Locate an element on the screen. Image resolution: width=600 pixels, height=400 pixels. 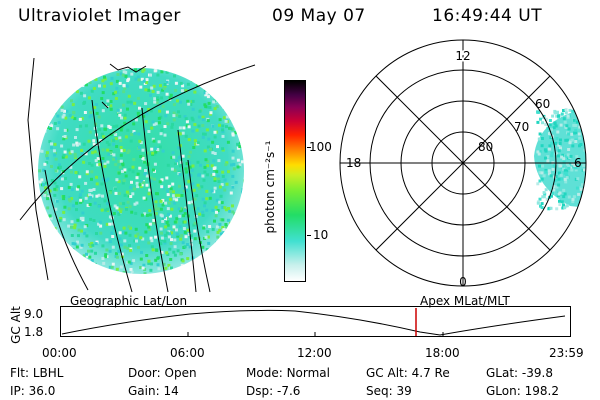
info-glon: GLon: 198.2 is located at coordinates (522, 391).